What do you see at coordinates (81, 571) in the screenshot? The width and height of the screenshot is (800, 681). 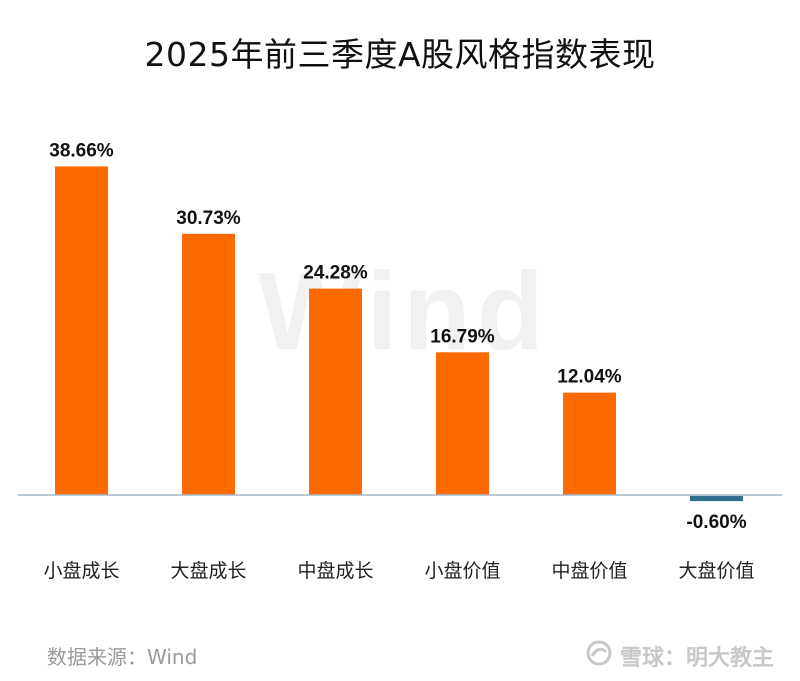 I see `x-tick-label-1: 小盘成长` at bounding box center [81, 571].